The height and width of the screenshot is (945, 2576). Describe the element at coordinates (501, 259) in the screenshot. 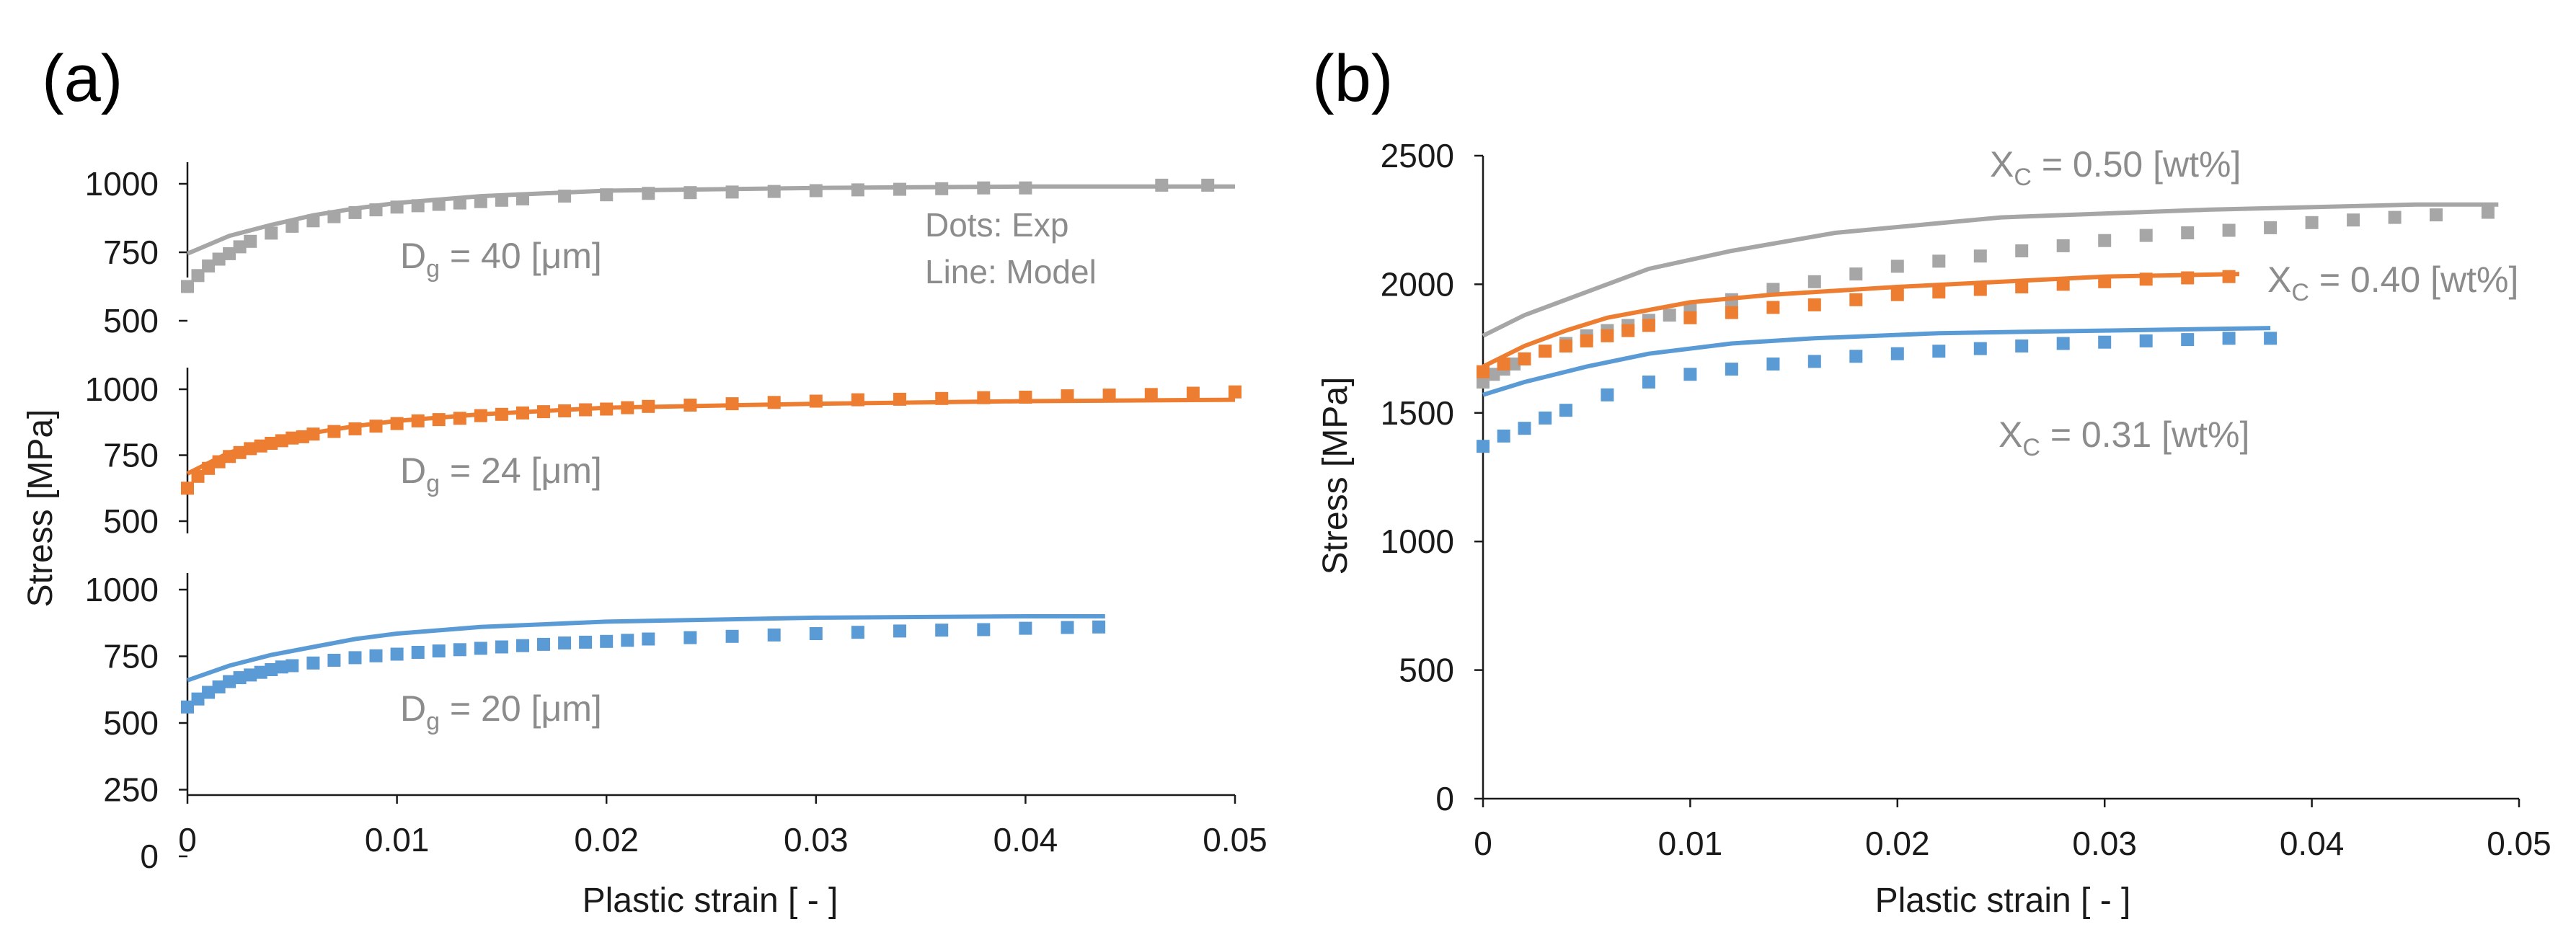

I see `panel-a-annotation-gray: Dg = 40 [μm]` at that location.